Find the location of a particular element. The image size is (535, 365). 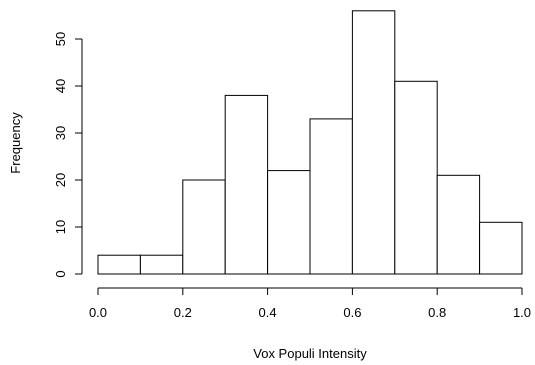

x-tick-label-2: 0.4 is located at coordinates (268, 312).